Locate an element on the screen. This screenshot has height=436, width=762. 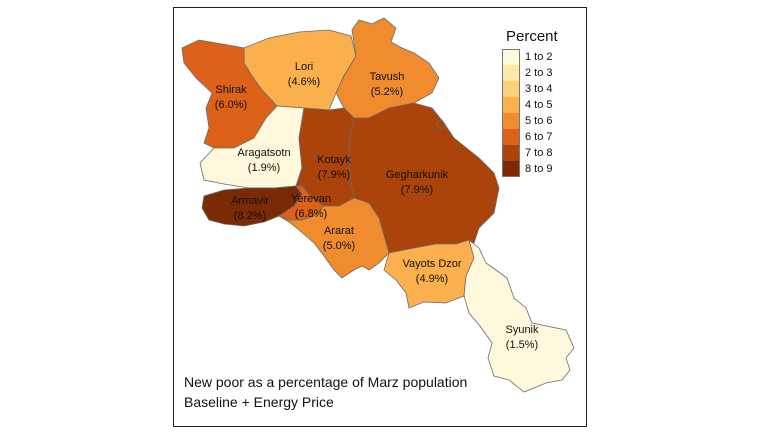
legend-item: 6 to 7 is located at coordinates (530, 137).